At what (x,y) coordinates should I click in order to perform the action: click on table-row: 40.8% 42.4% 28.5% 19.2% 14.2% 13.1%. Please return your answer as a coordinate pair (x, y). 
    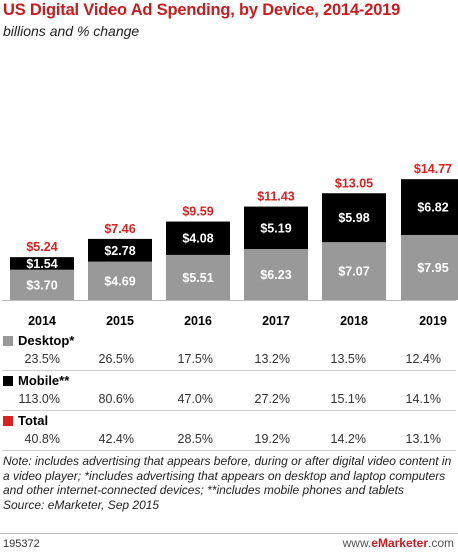
    Looking at the image, I should click on (229, 440).